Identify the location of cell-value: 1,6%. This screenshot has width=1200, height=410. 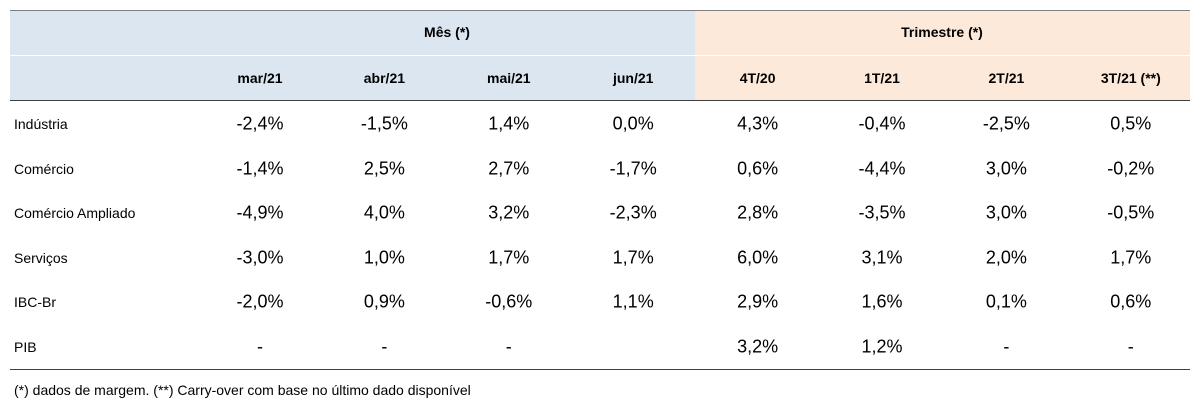
(882, 301).